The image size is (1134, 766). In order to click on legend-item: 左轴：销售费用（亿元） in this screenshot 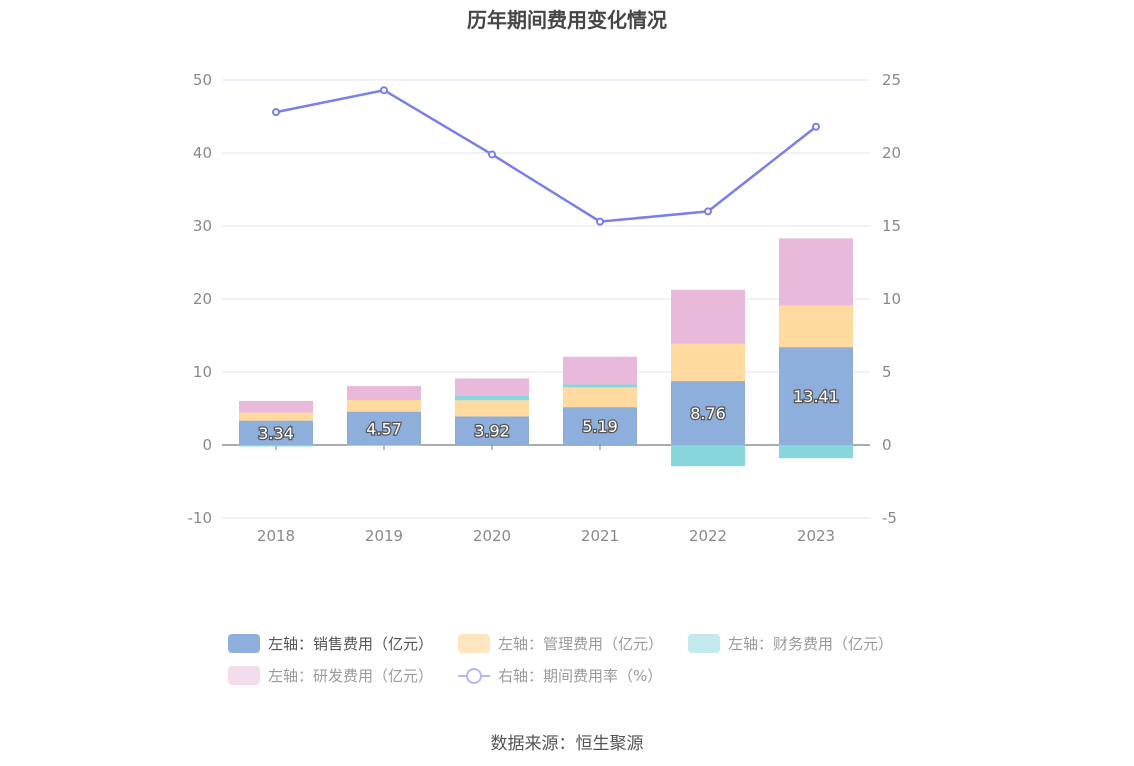, I will do `click(330, 643)`.